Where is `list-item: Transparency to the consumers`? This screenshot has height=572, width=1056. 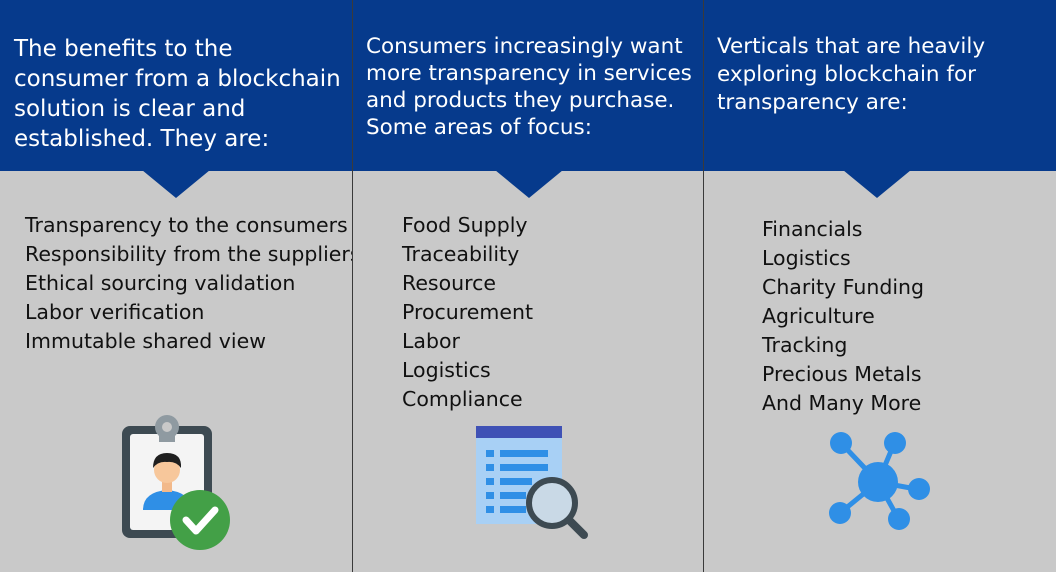 list-item: Transparency to the consumers is located at coordinates (186, 225).